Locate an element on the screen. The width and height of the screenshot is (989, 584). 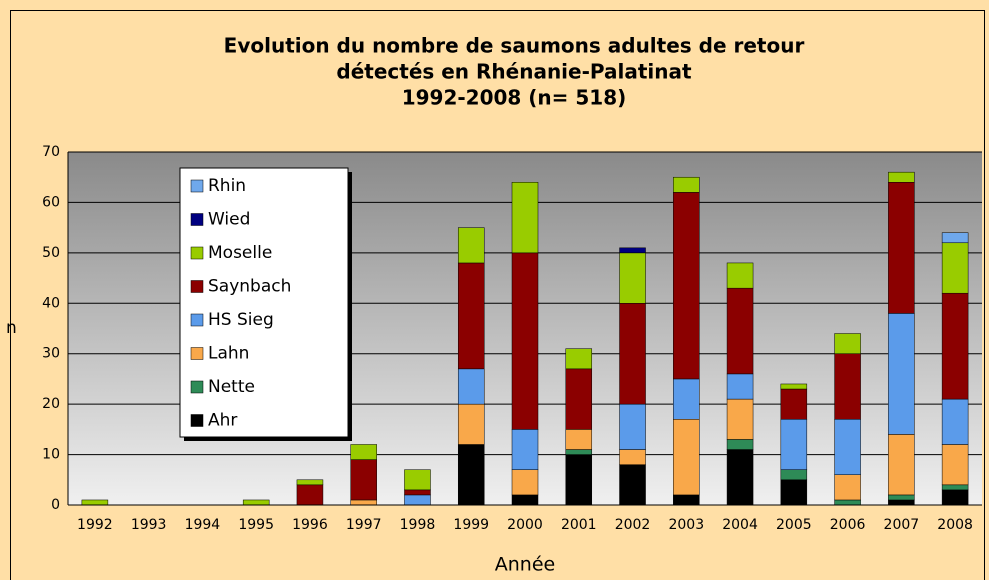
x-tick-label: 1998 is located at coordinates (418, 525).